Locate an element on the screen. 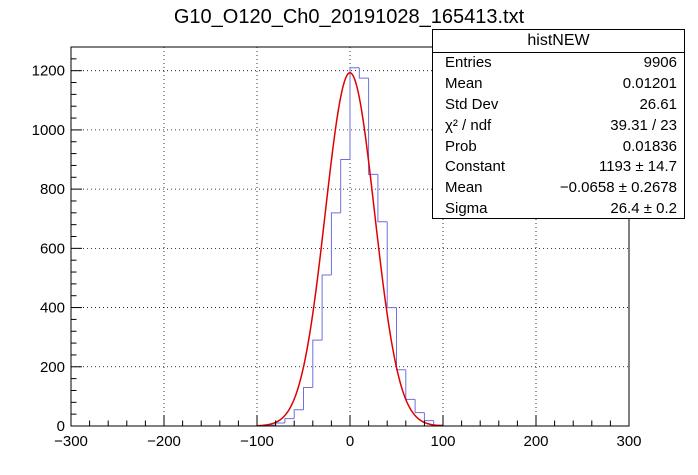  stats-value: 0.01201 is located at coordinates (649, 83).